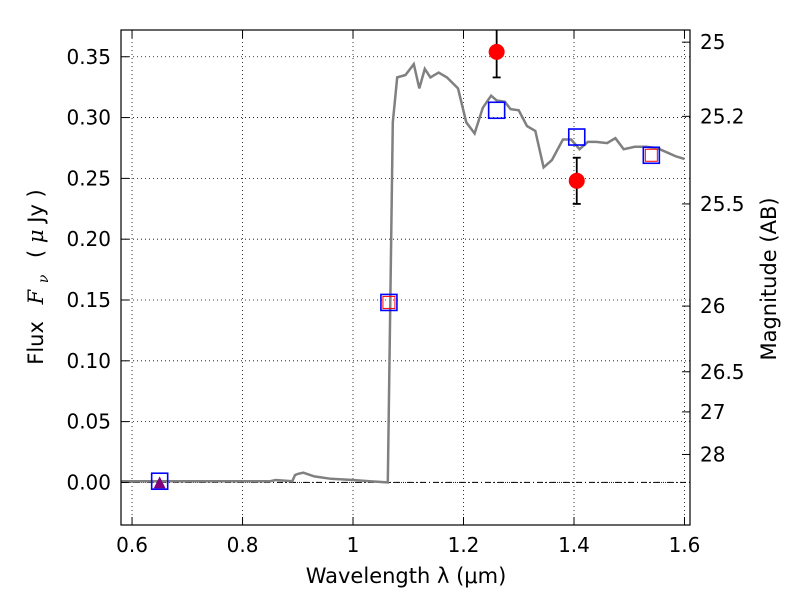 Image resolution: width=800 pixels, height=600 pixels. Describe the element at coordinates (44, 278) in the screenshot. I see `y-axis-label-subscript: ν` at that location.